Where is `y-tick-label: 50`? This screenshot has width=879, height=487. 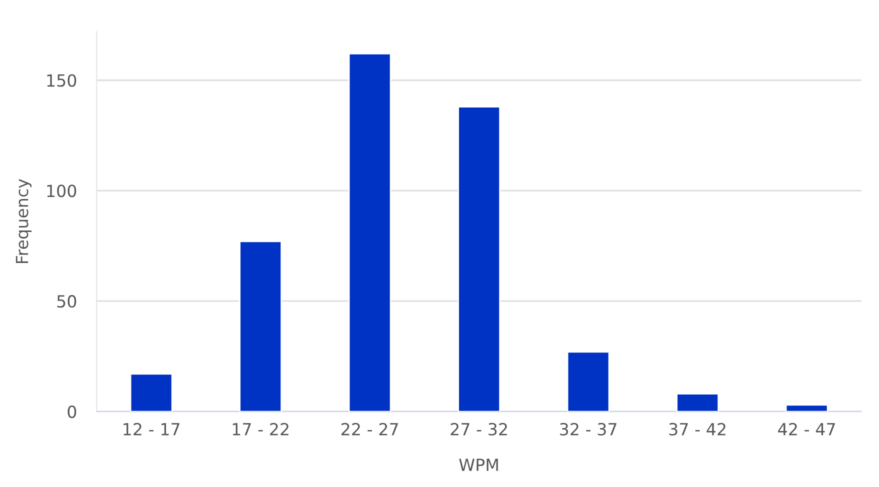 y-tick-label: 50 is located at coordinates (66, 301).